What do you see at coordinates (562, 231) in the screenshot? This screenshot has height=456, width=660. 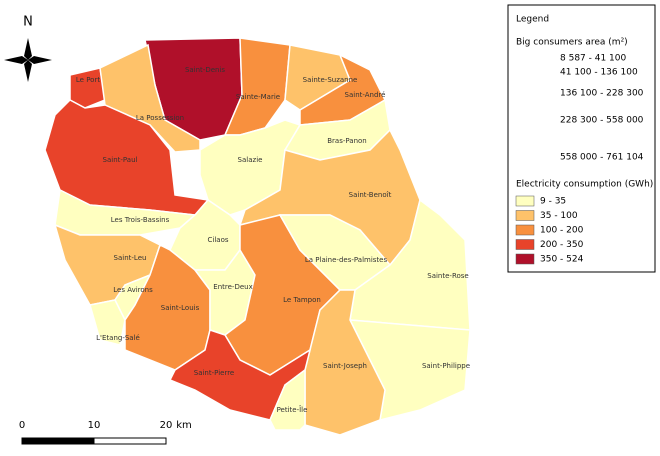 I see `legend-color-label: 100 - 200` at bounding box center [562, 231].